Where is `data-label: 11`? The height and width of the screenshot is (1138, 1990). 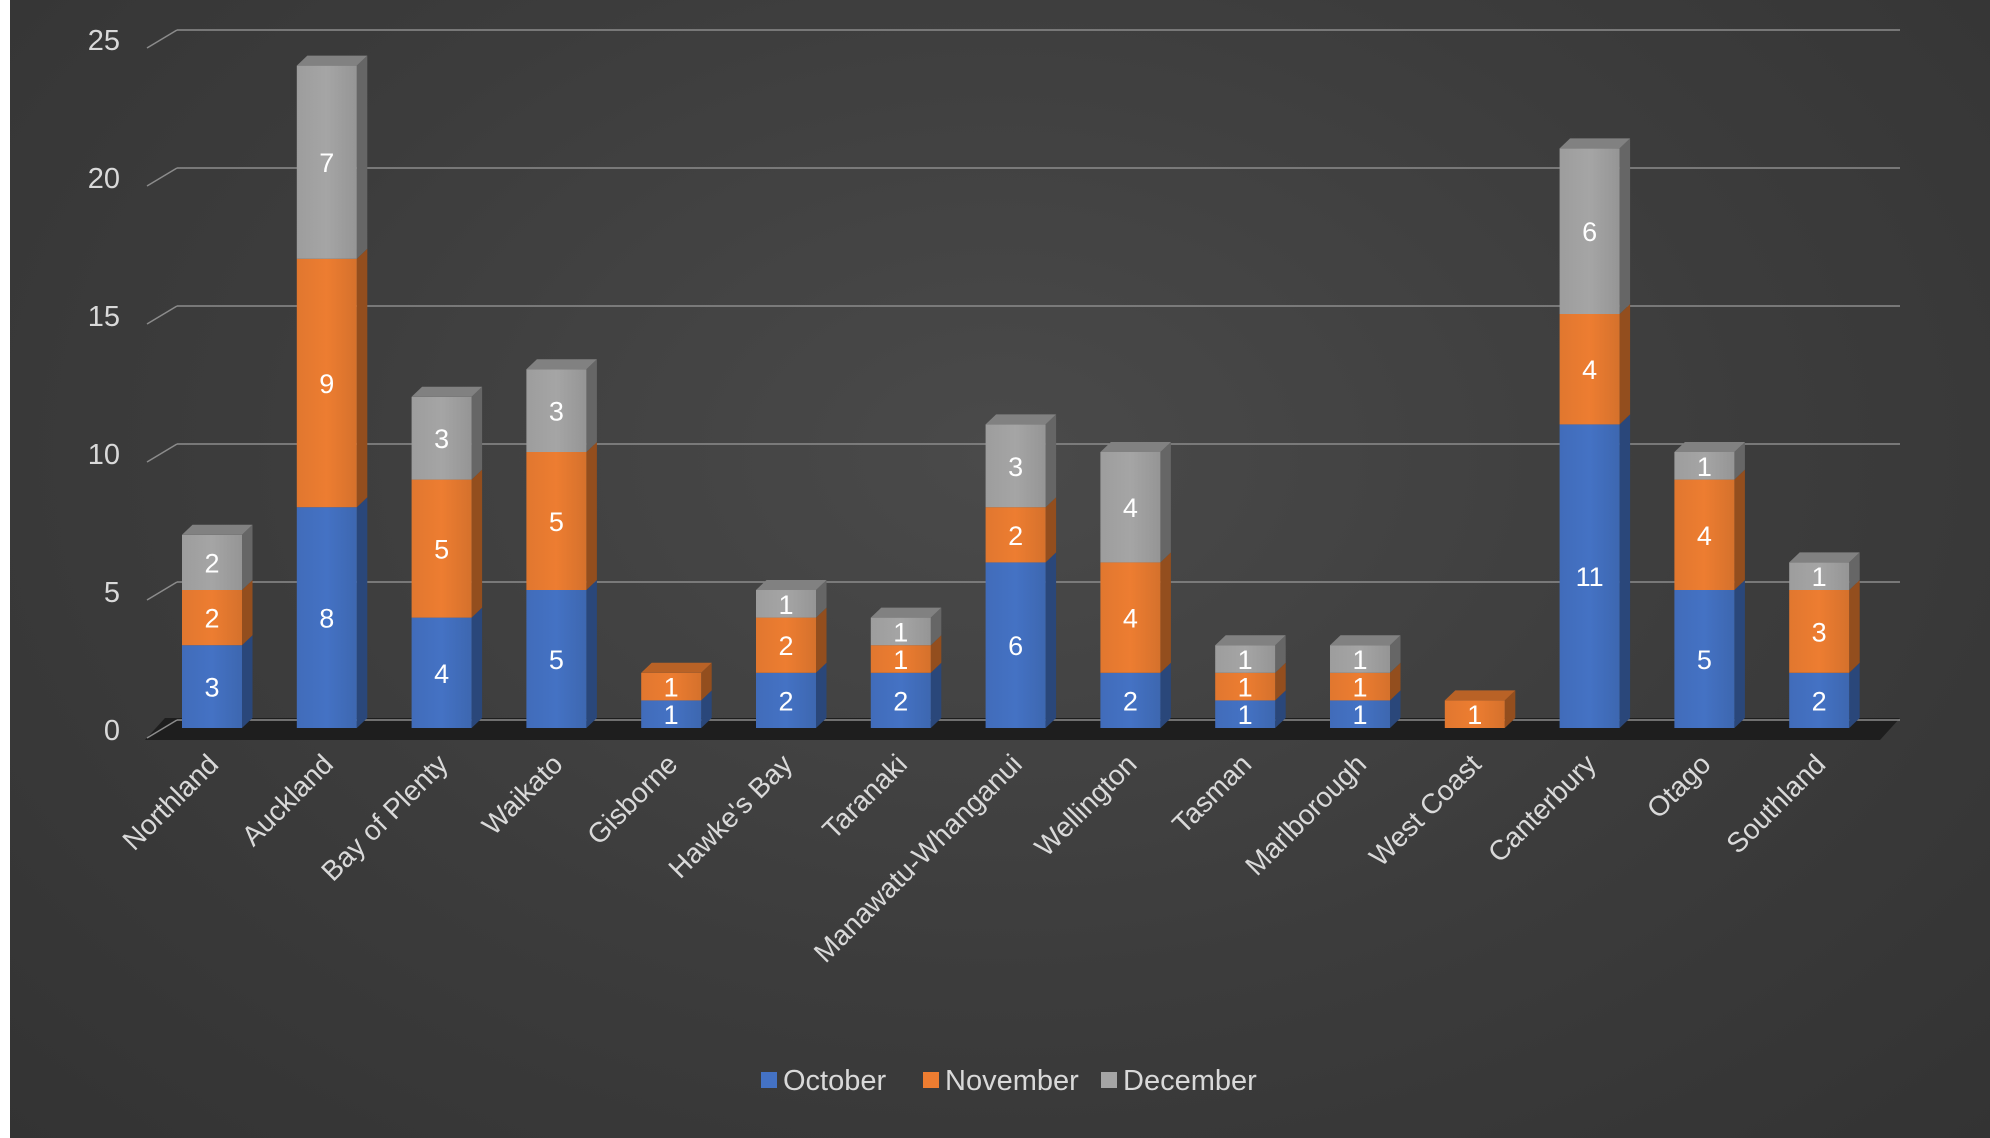
data-label: 11 is located at coordinates (1590, 577).